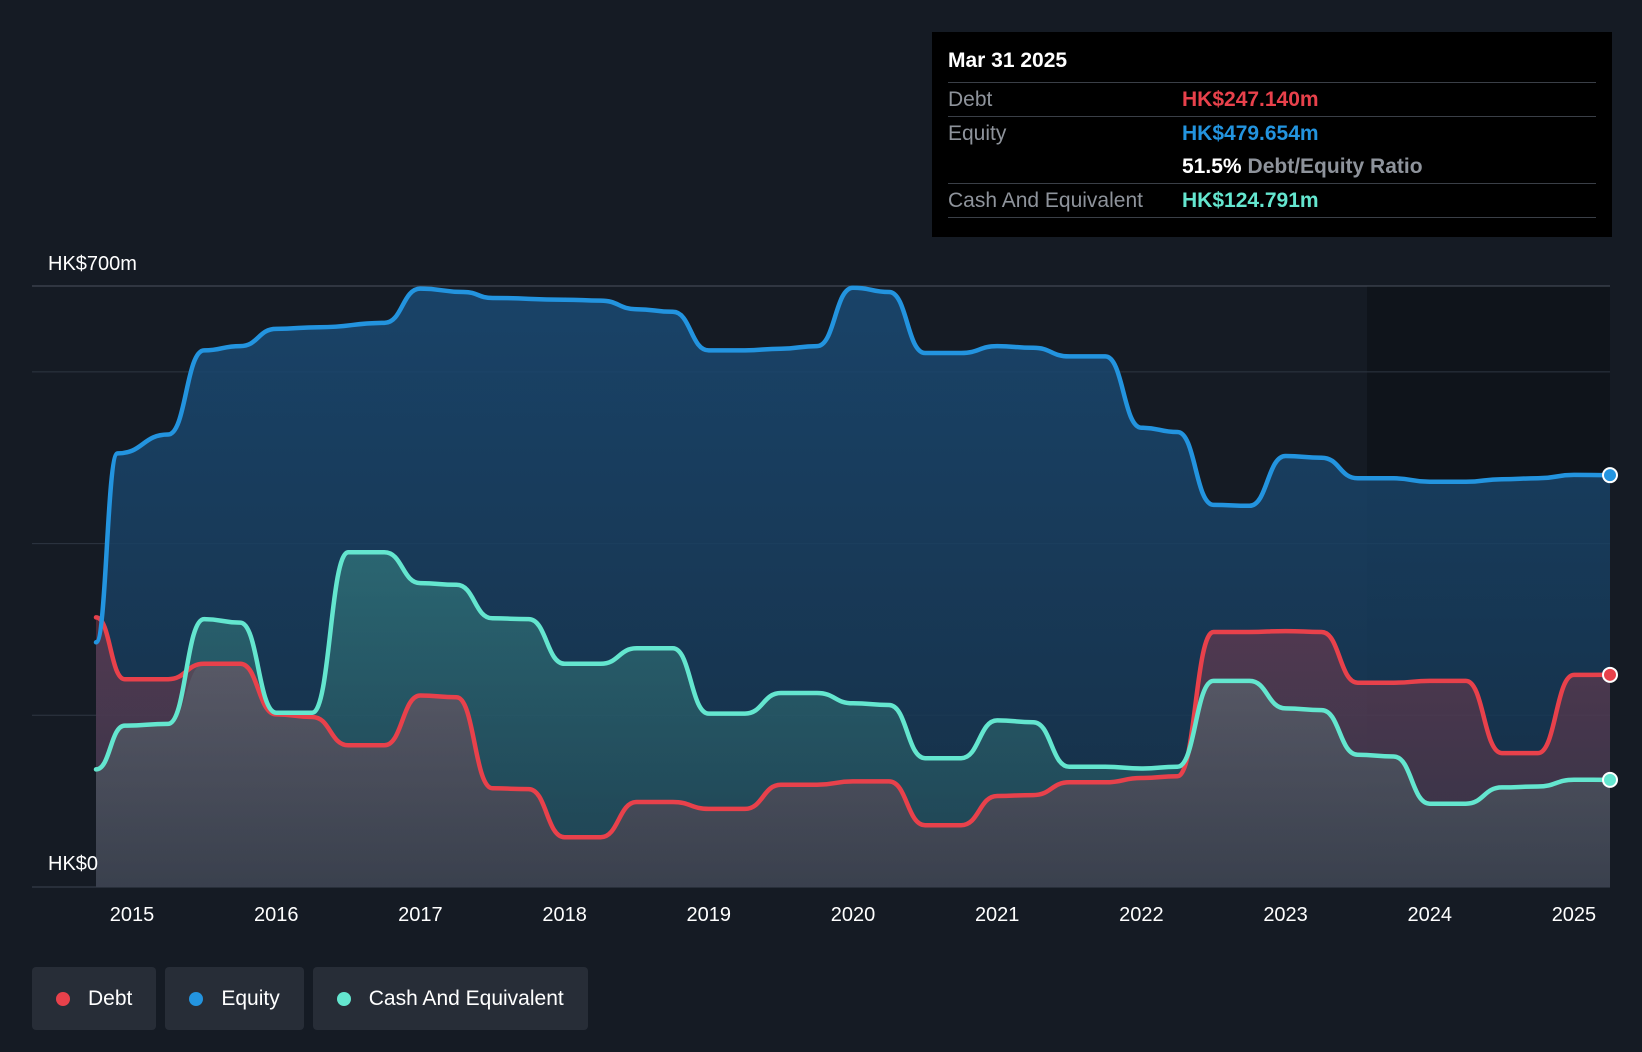 This screenshot has height=1052, width=1642. I want to click on x-tick-2019: 2019, so click(709, 915).